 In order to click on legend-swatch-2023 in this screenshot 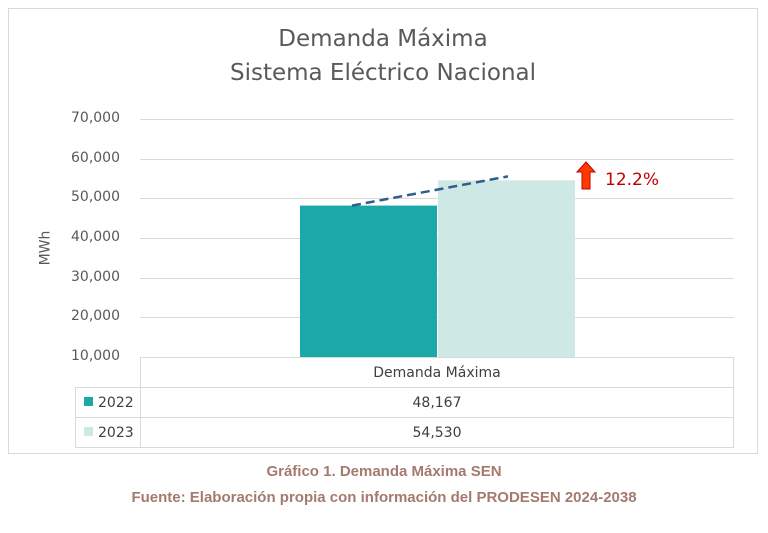, I will do `click(88, 431)`.